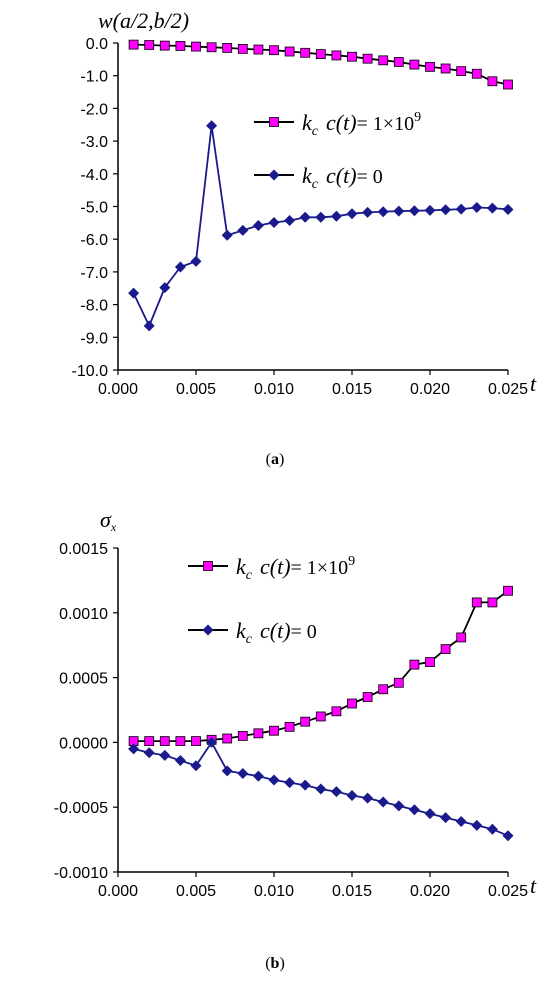  I want to click on b-ytick-3: 0.0000, so click(83, 743).